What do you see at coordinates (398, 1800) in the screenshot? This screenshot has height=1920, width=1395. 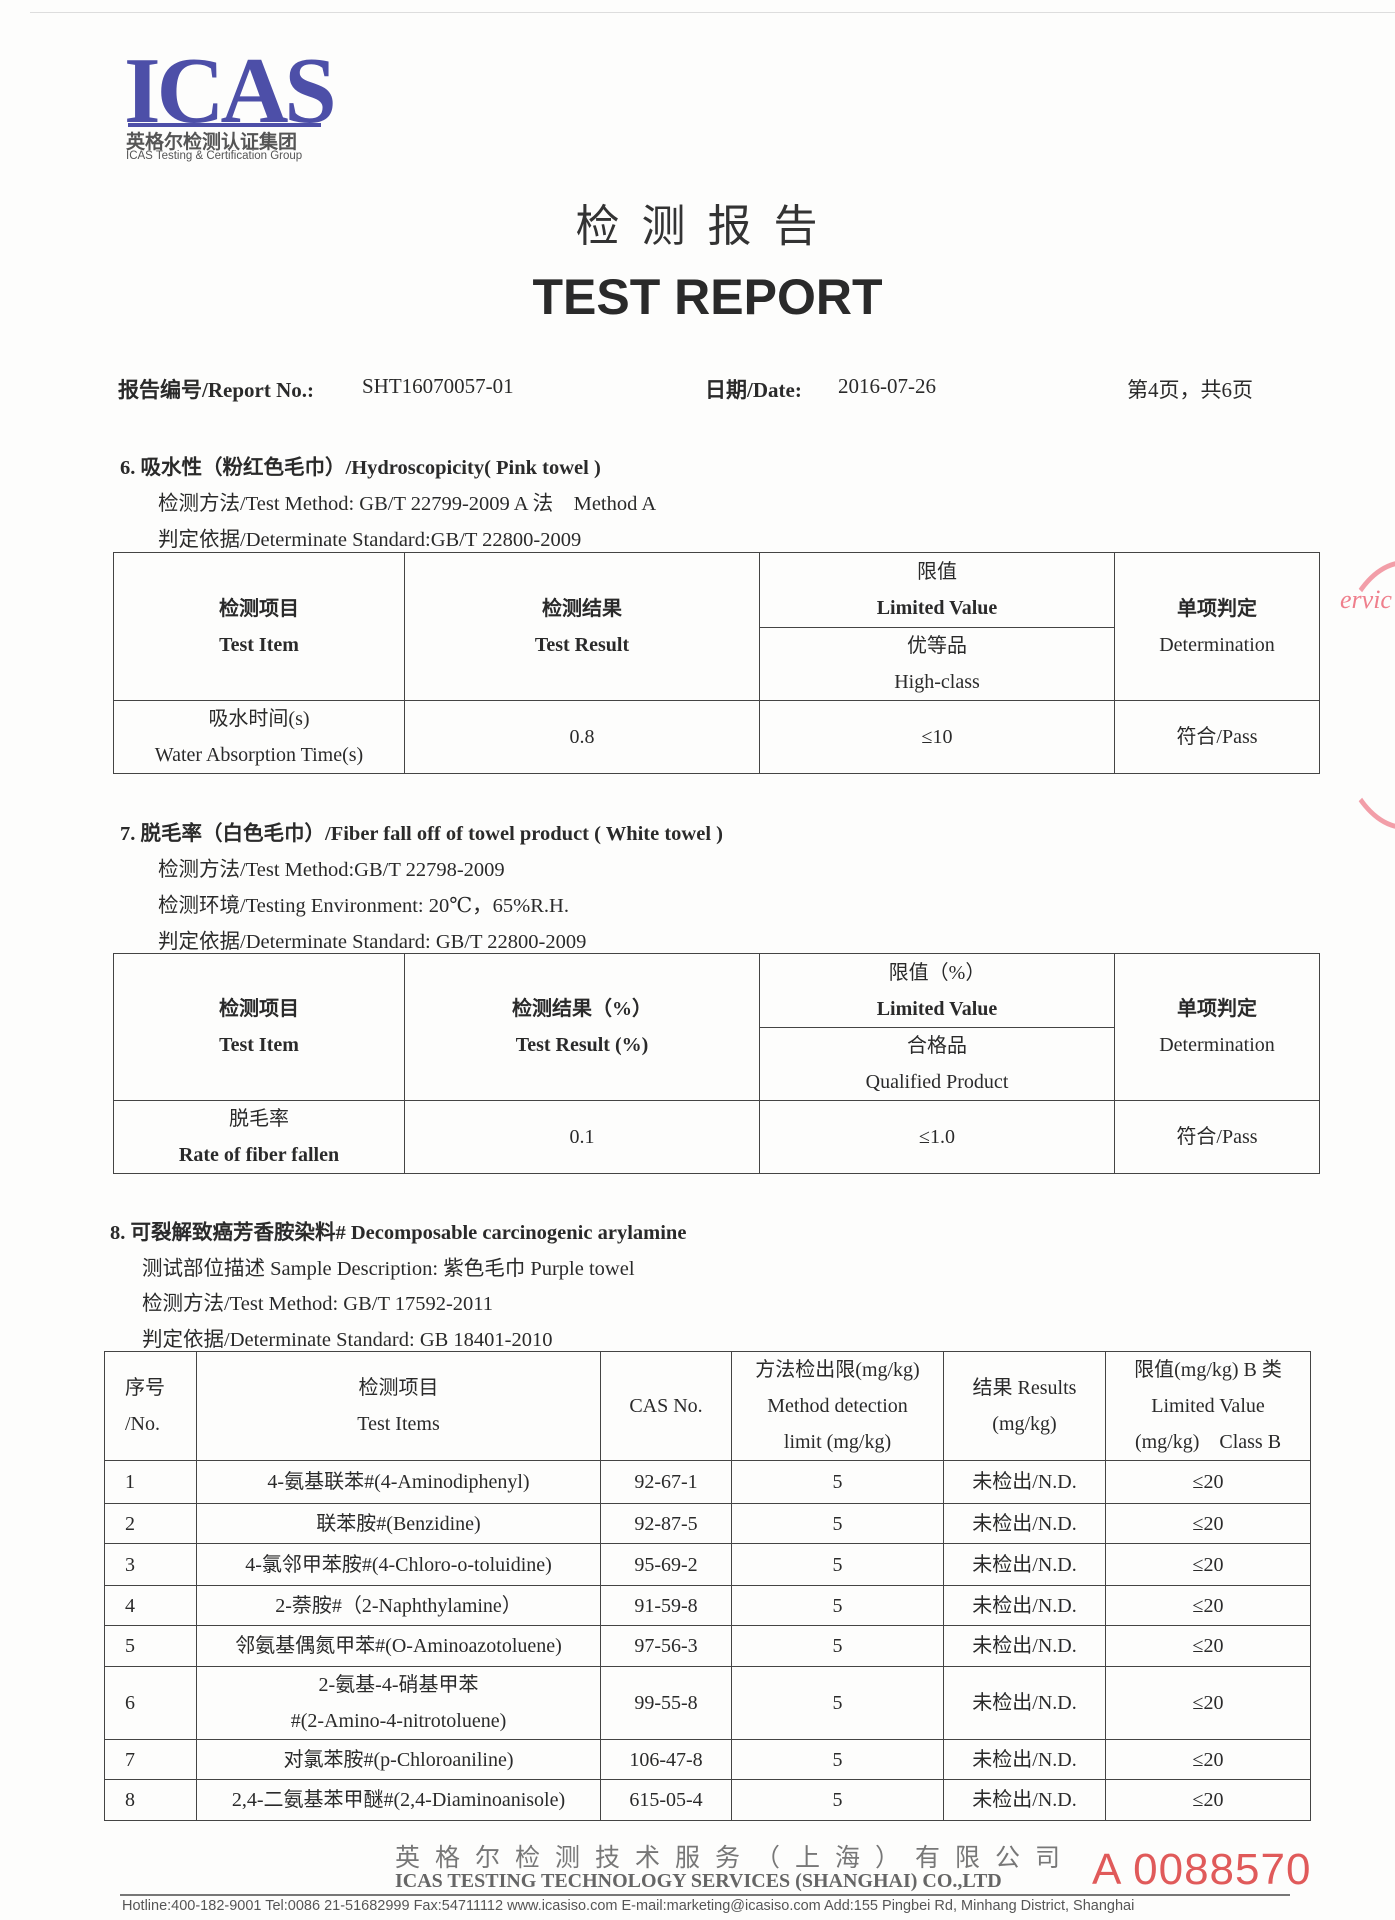 I see `cell-test-item: 2,4-二氨基苯甲醚#(2,4-Diaminoanisole)` at bounding box center [398, 1800].